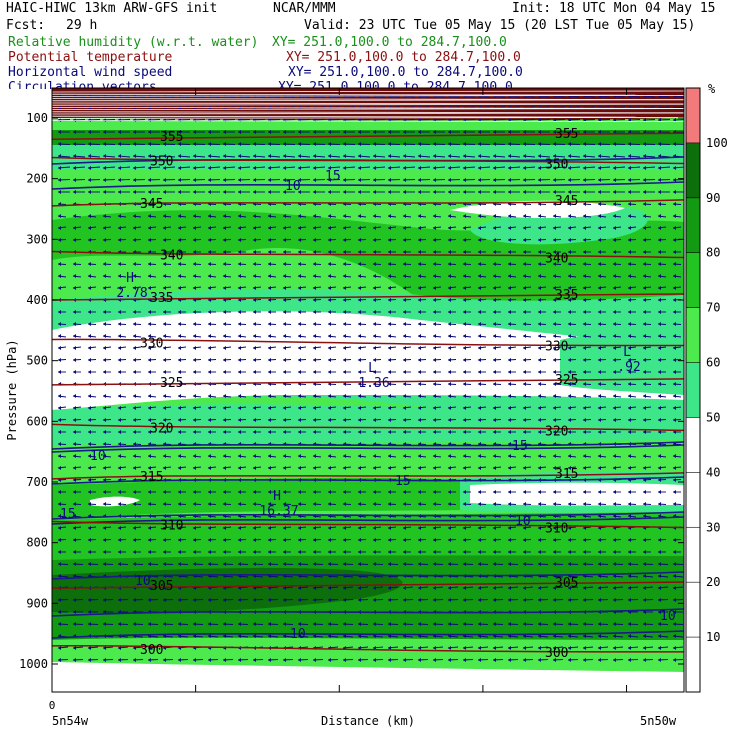 The image size is (740, 740). What do you see at coordinates (403, 481) in the screenshot?
I see `wind-speed-label: 15` at bounding box center [403, 481].